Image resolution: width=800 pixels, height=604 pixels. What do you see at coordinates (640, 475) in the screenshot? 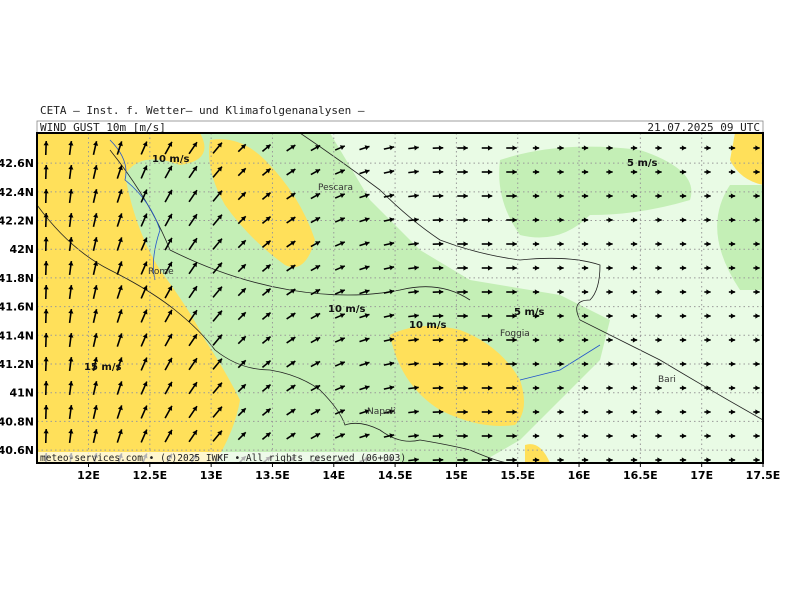
I see `x-tick-label: 16.5E` at bounding box center [640, 475].